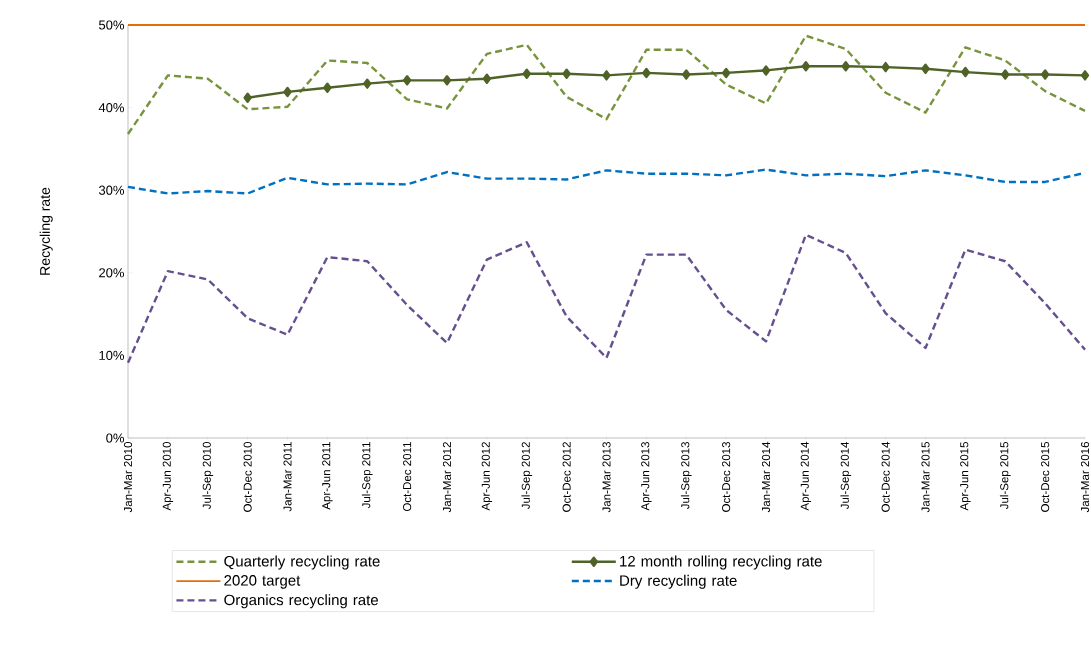 The height and width of the screenshot is (662, 1091). Describe the element at coordinates (302, 562) in the screenshot. I see `legend-label: Quarterly recycling rate` at that location.